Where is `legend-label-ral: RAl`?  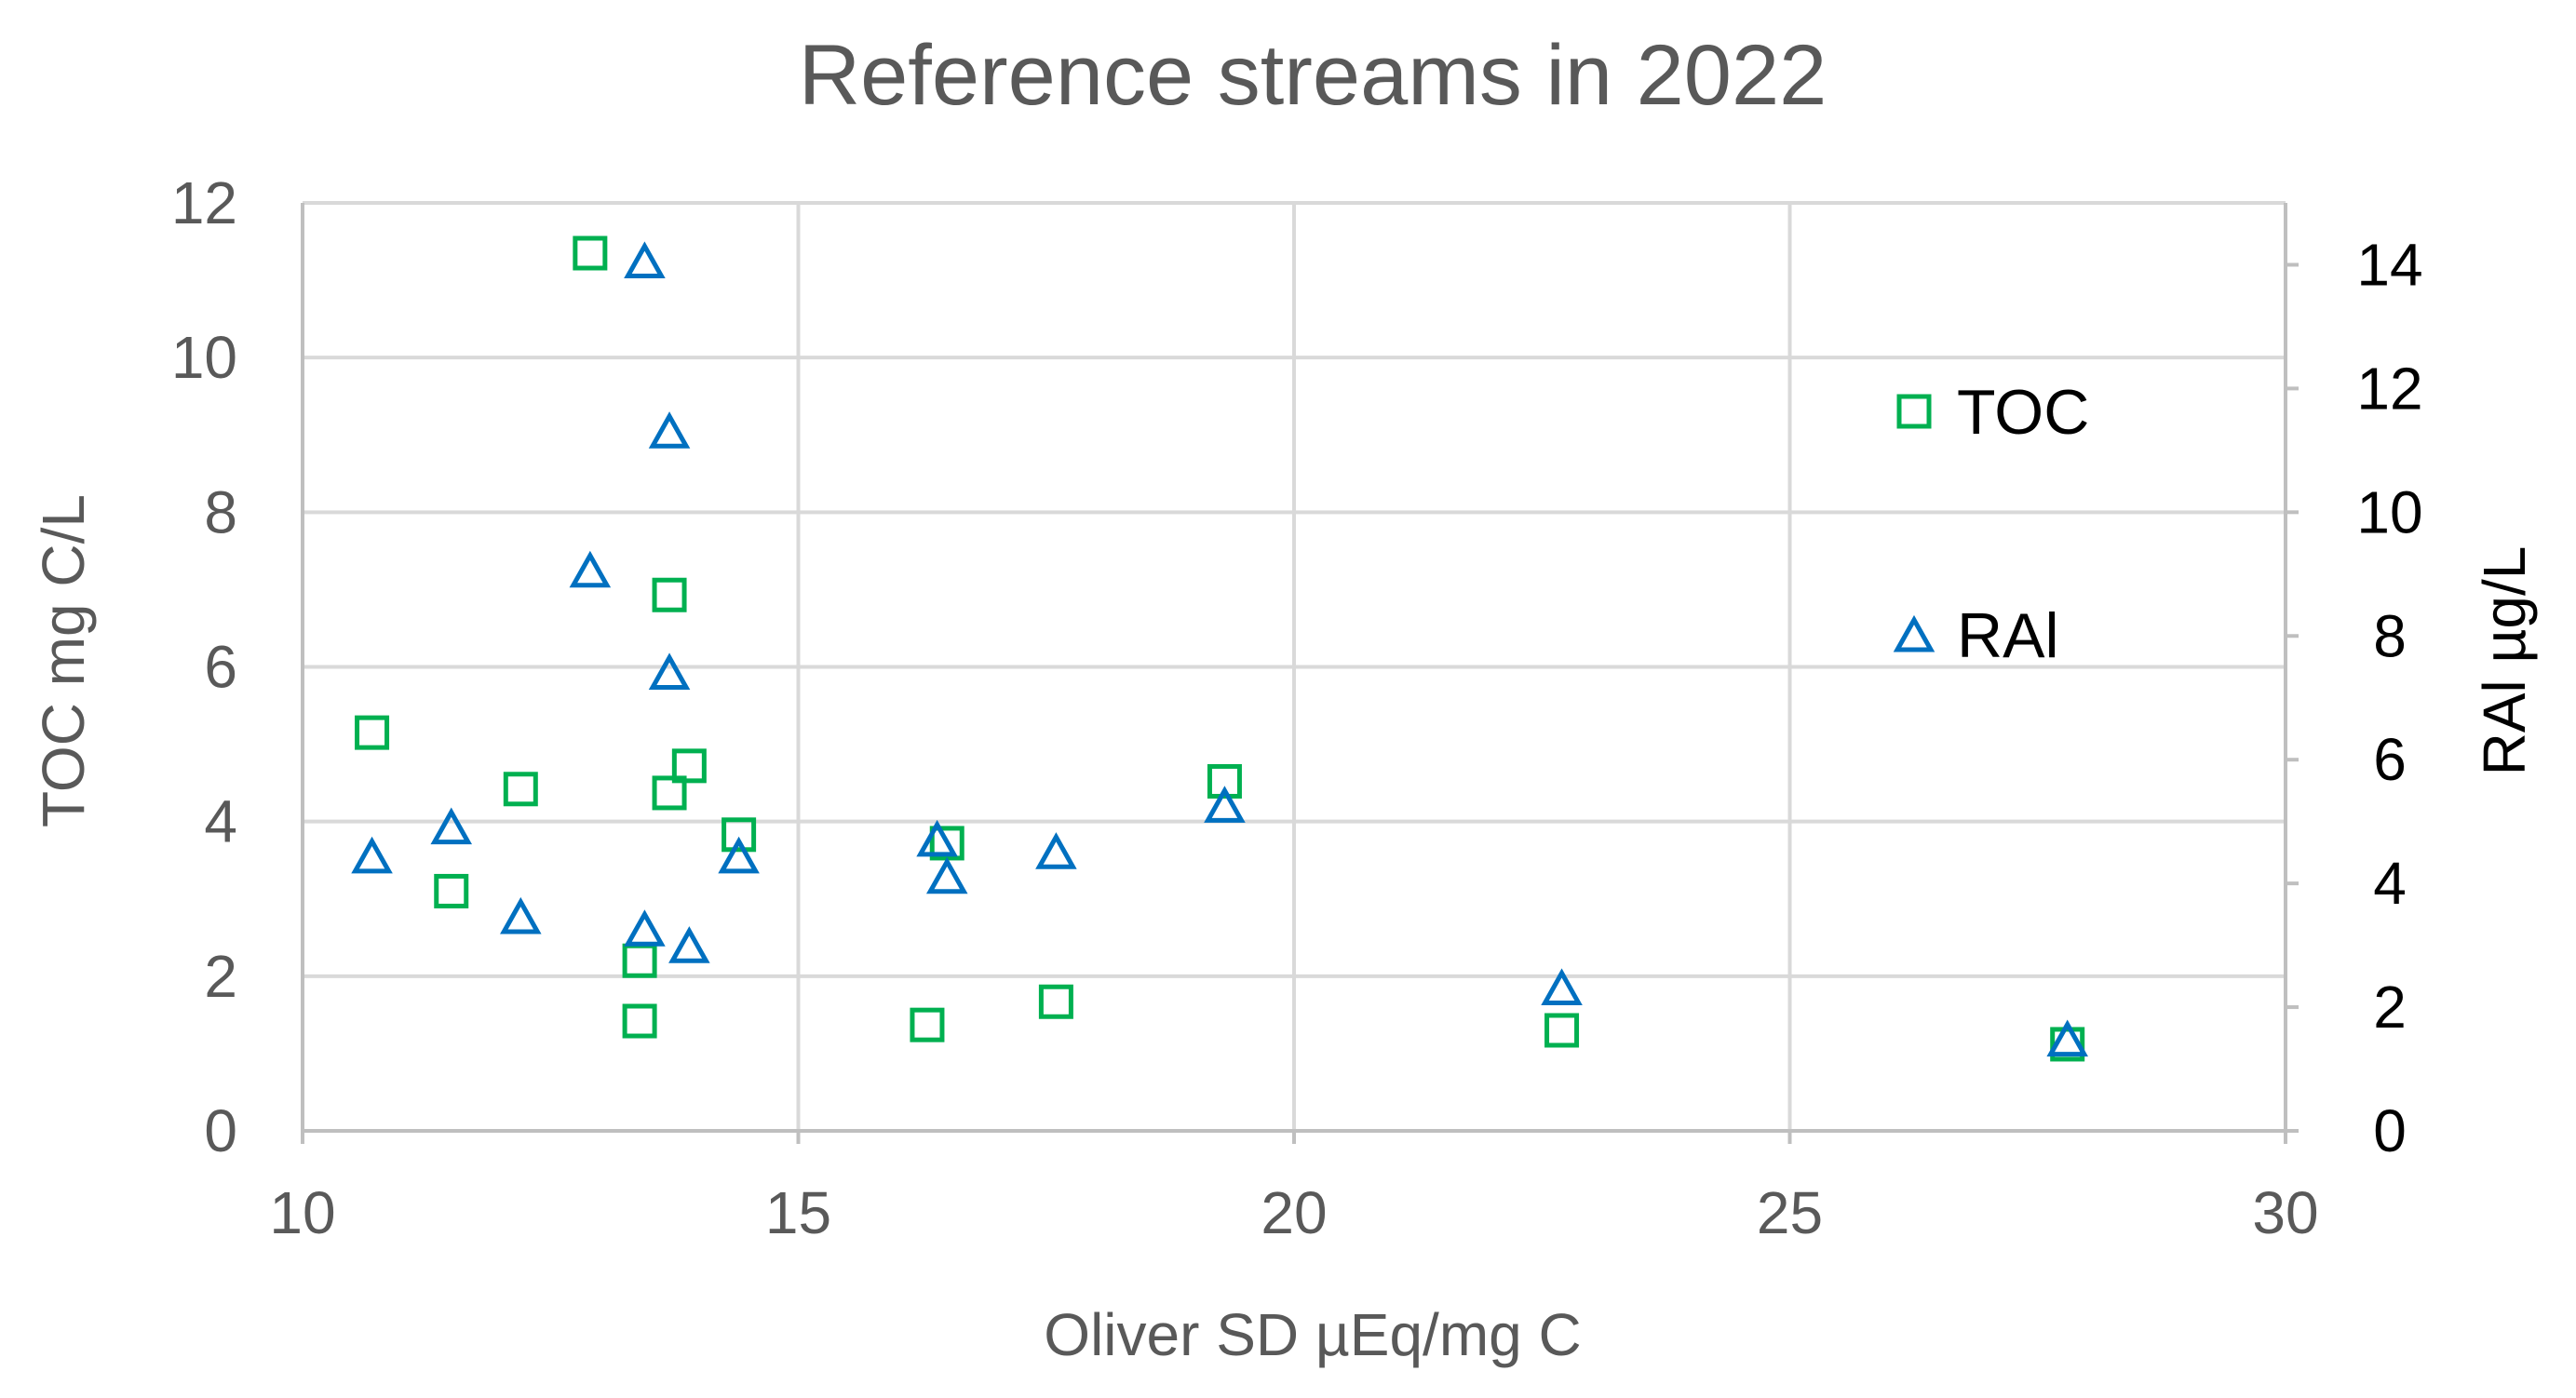 legend-label-ral: RAl is located at coordinates (2008, 635).